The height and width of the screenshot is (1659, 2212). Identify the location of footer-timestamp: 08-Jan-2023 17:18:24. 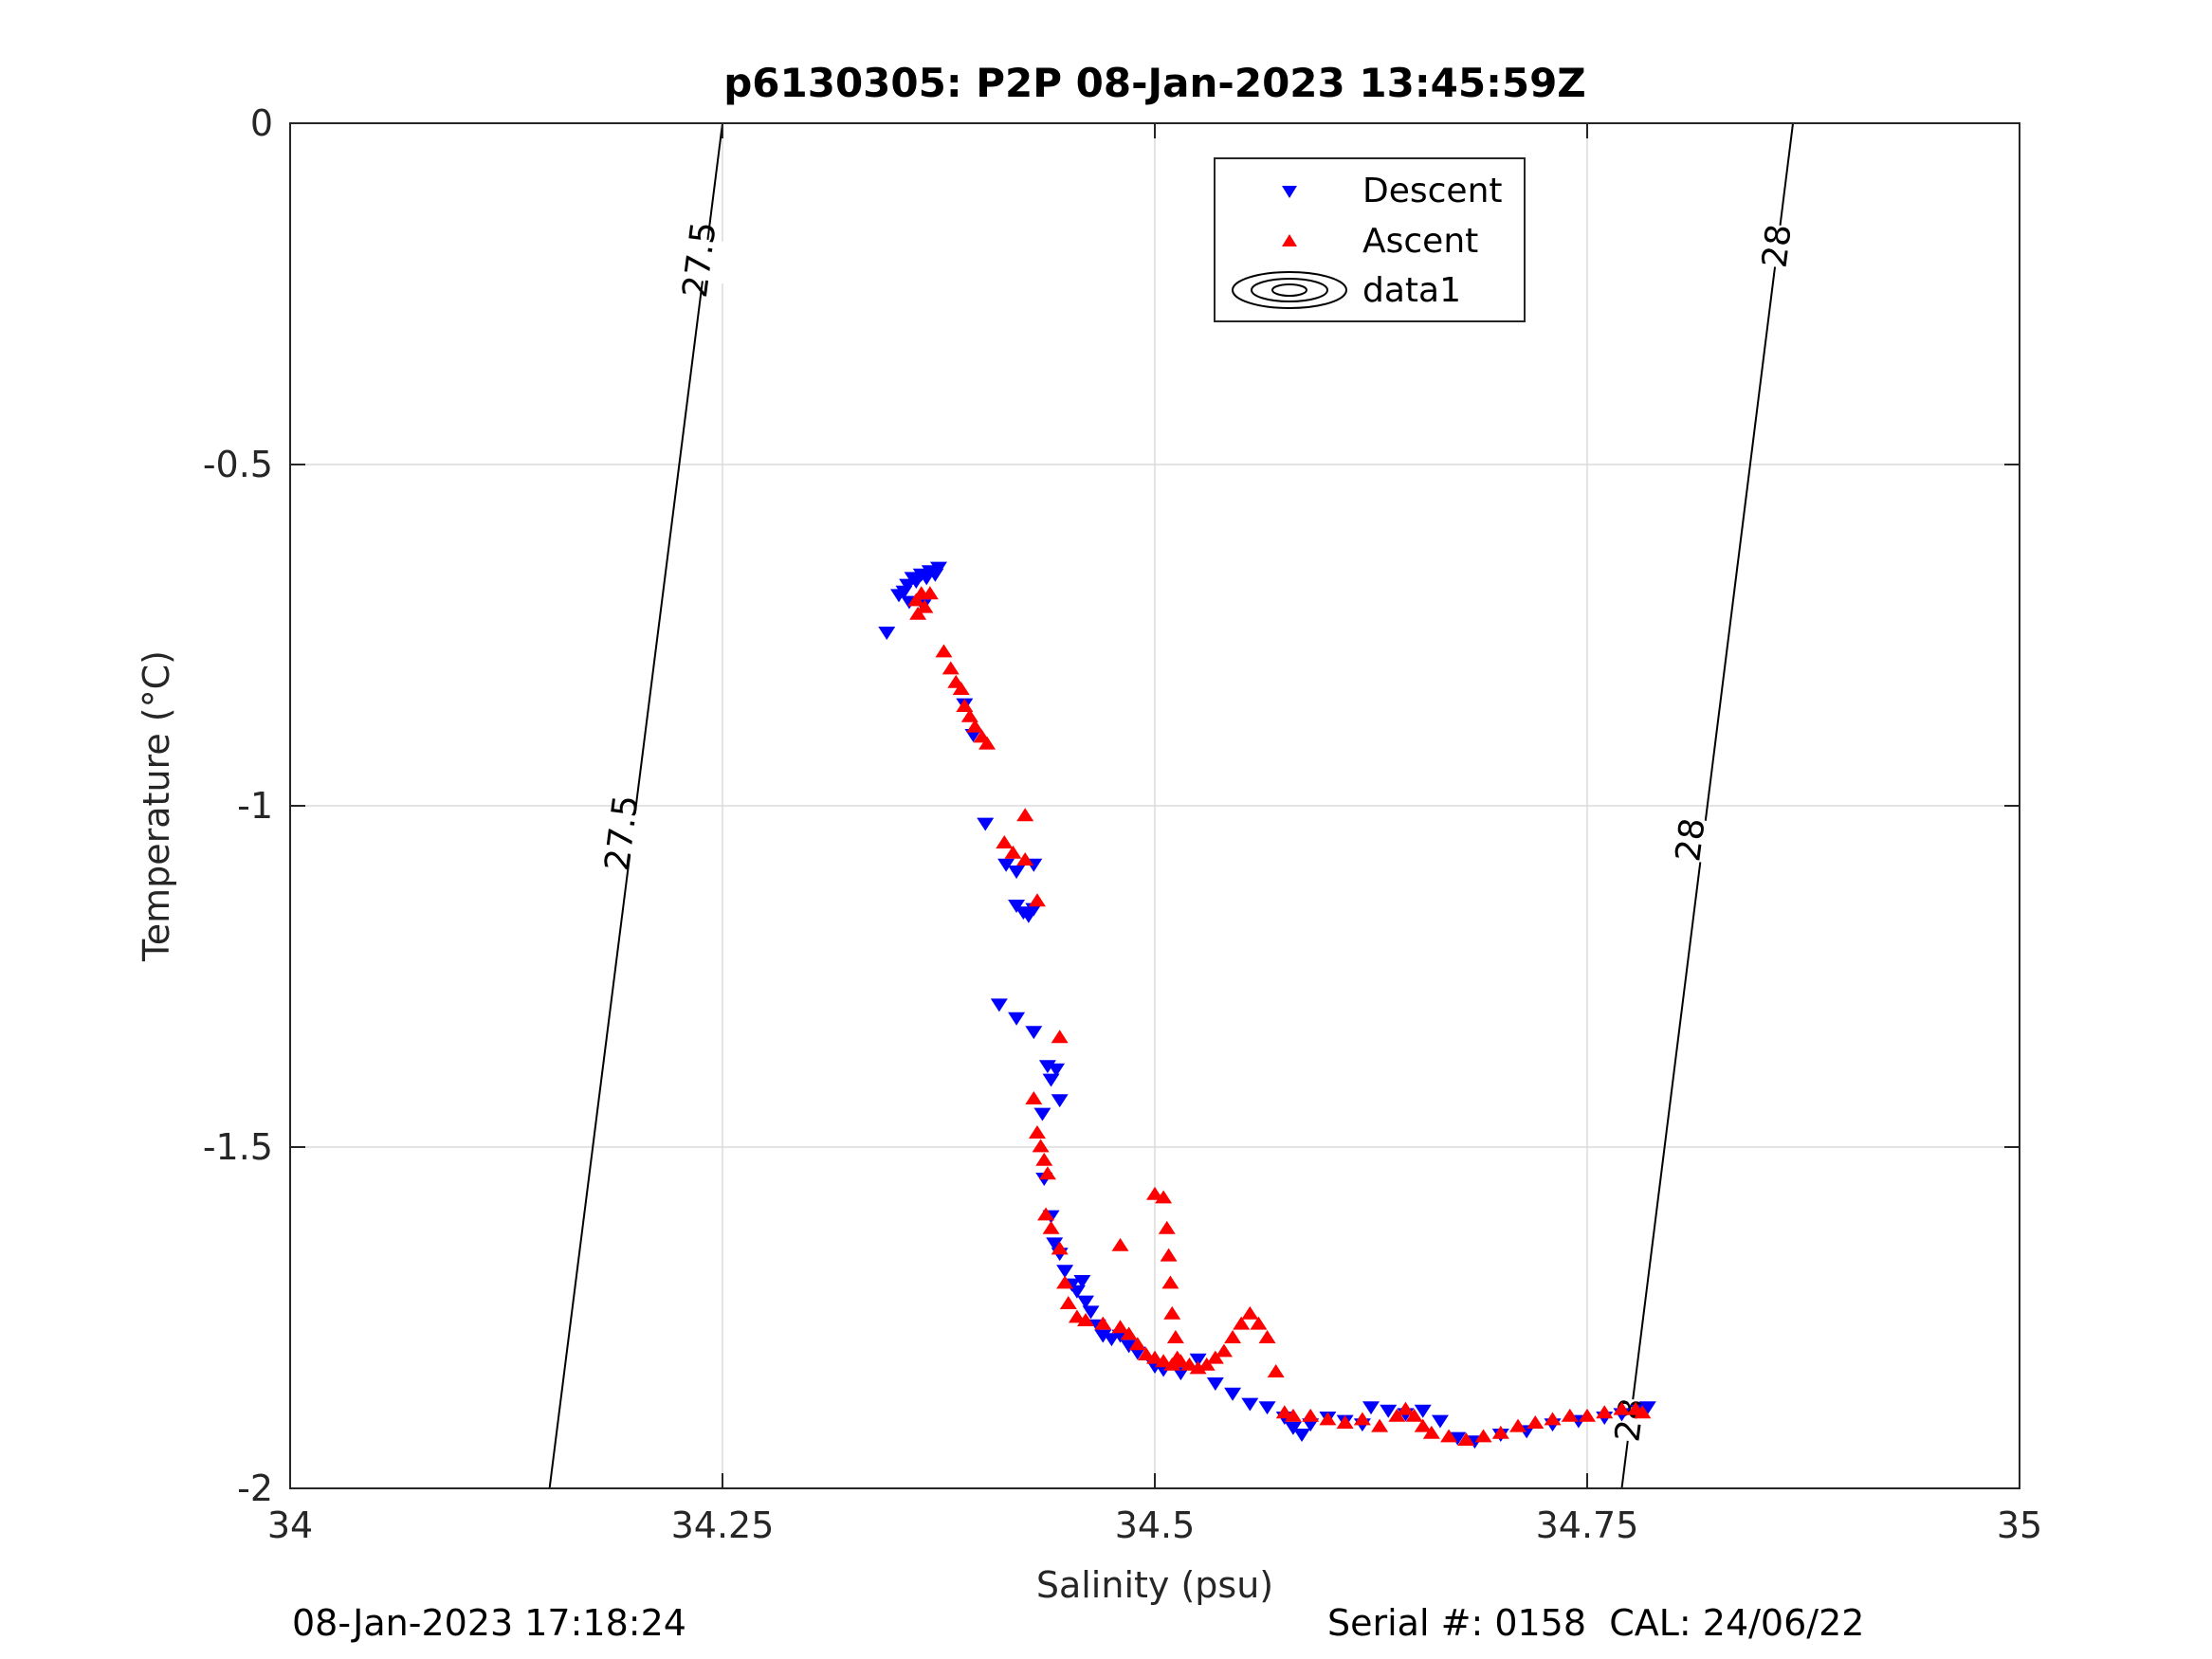
(489, 1623).